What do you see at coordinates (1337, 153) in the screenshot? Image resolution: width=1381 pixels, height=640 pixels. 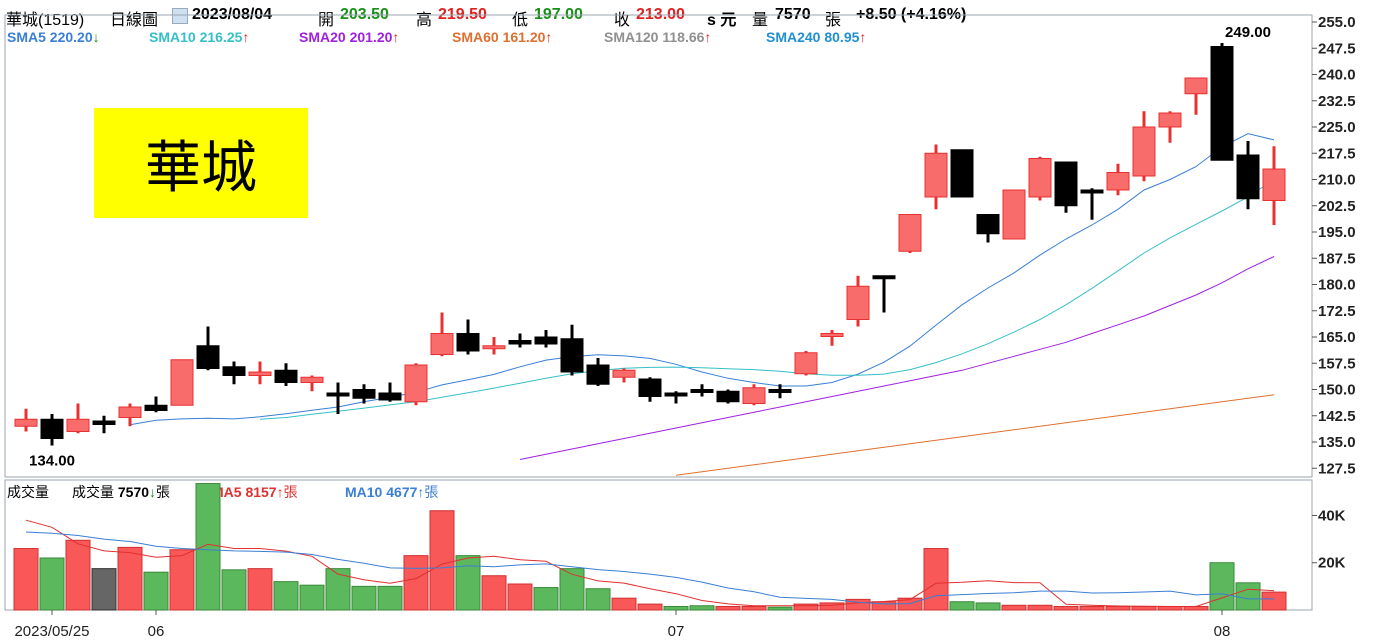 I see `price-tick-label: 217.5` at bounding box center [1337, 153].